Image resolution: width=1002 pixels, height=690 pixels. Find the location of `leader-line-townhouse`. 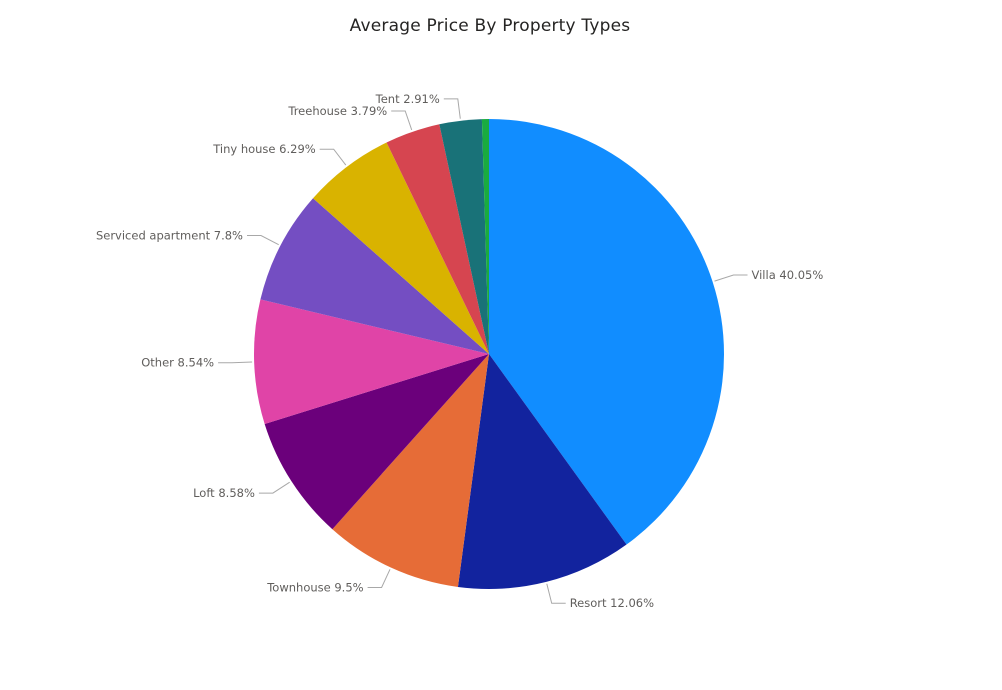

leader-line-townhouse is located at coordinates (379, 578).